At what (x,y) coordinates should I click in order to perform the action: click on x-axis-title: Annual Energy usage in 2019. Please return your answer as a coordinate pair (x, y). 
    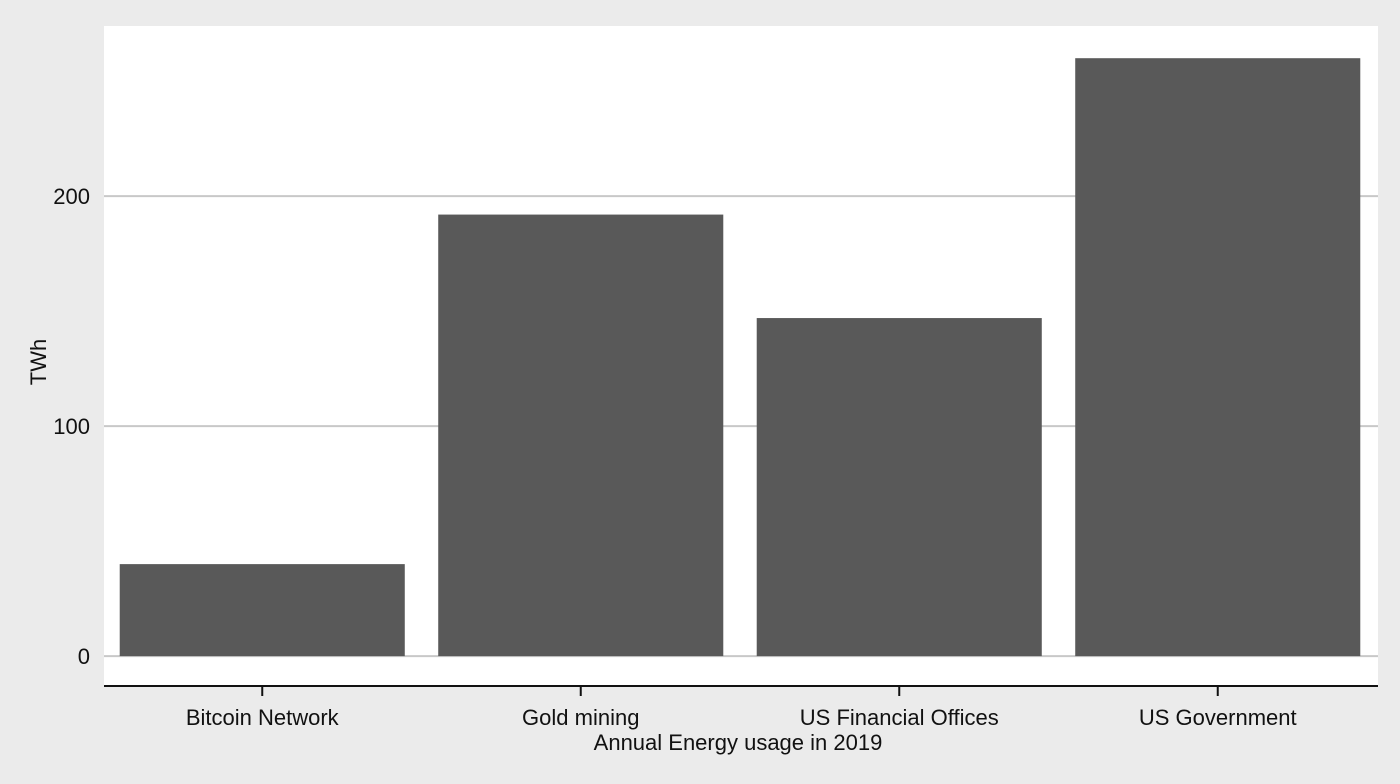
    Looking at the image, I should click on (738, 742).